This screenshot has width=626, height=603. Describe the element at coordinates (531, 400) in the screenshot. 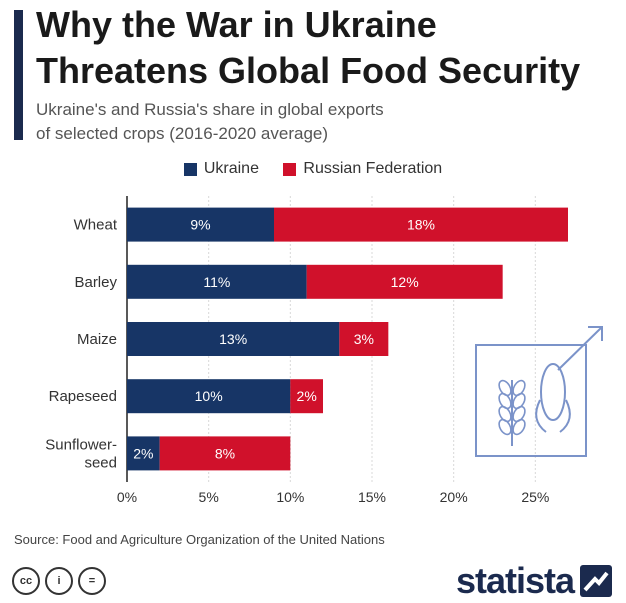

I see `icon-frame` at that location.